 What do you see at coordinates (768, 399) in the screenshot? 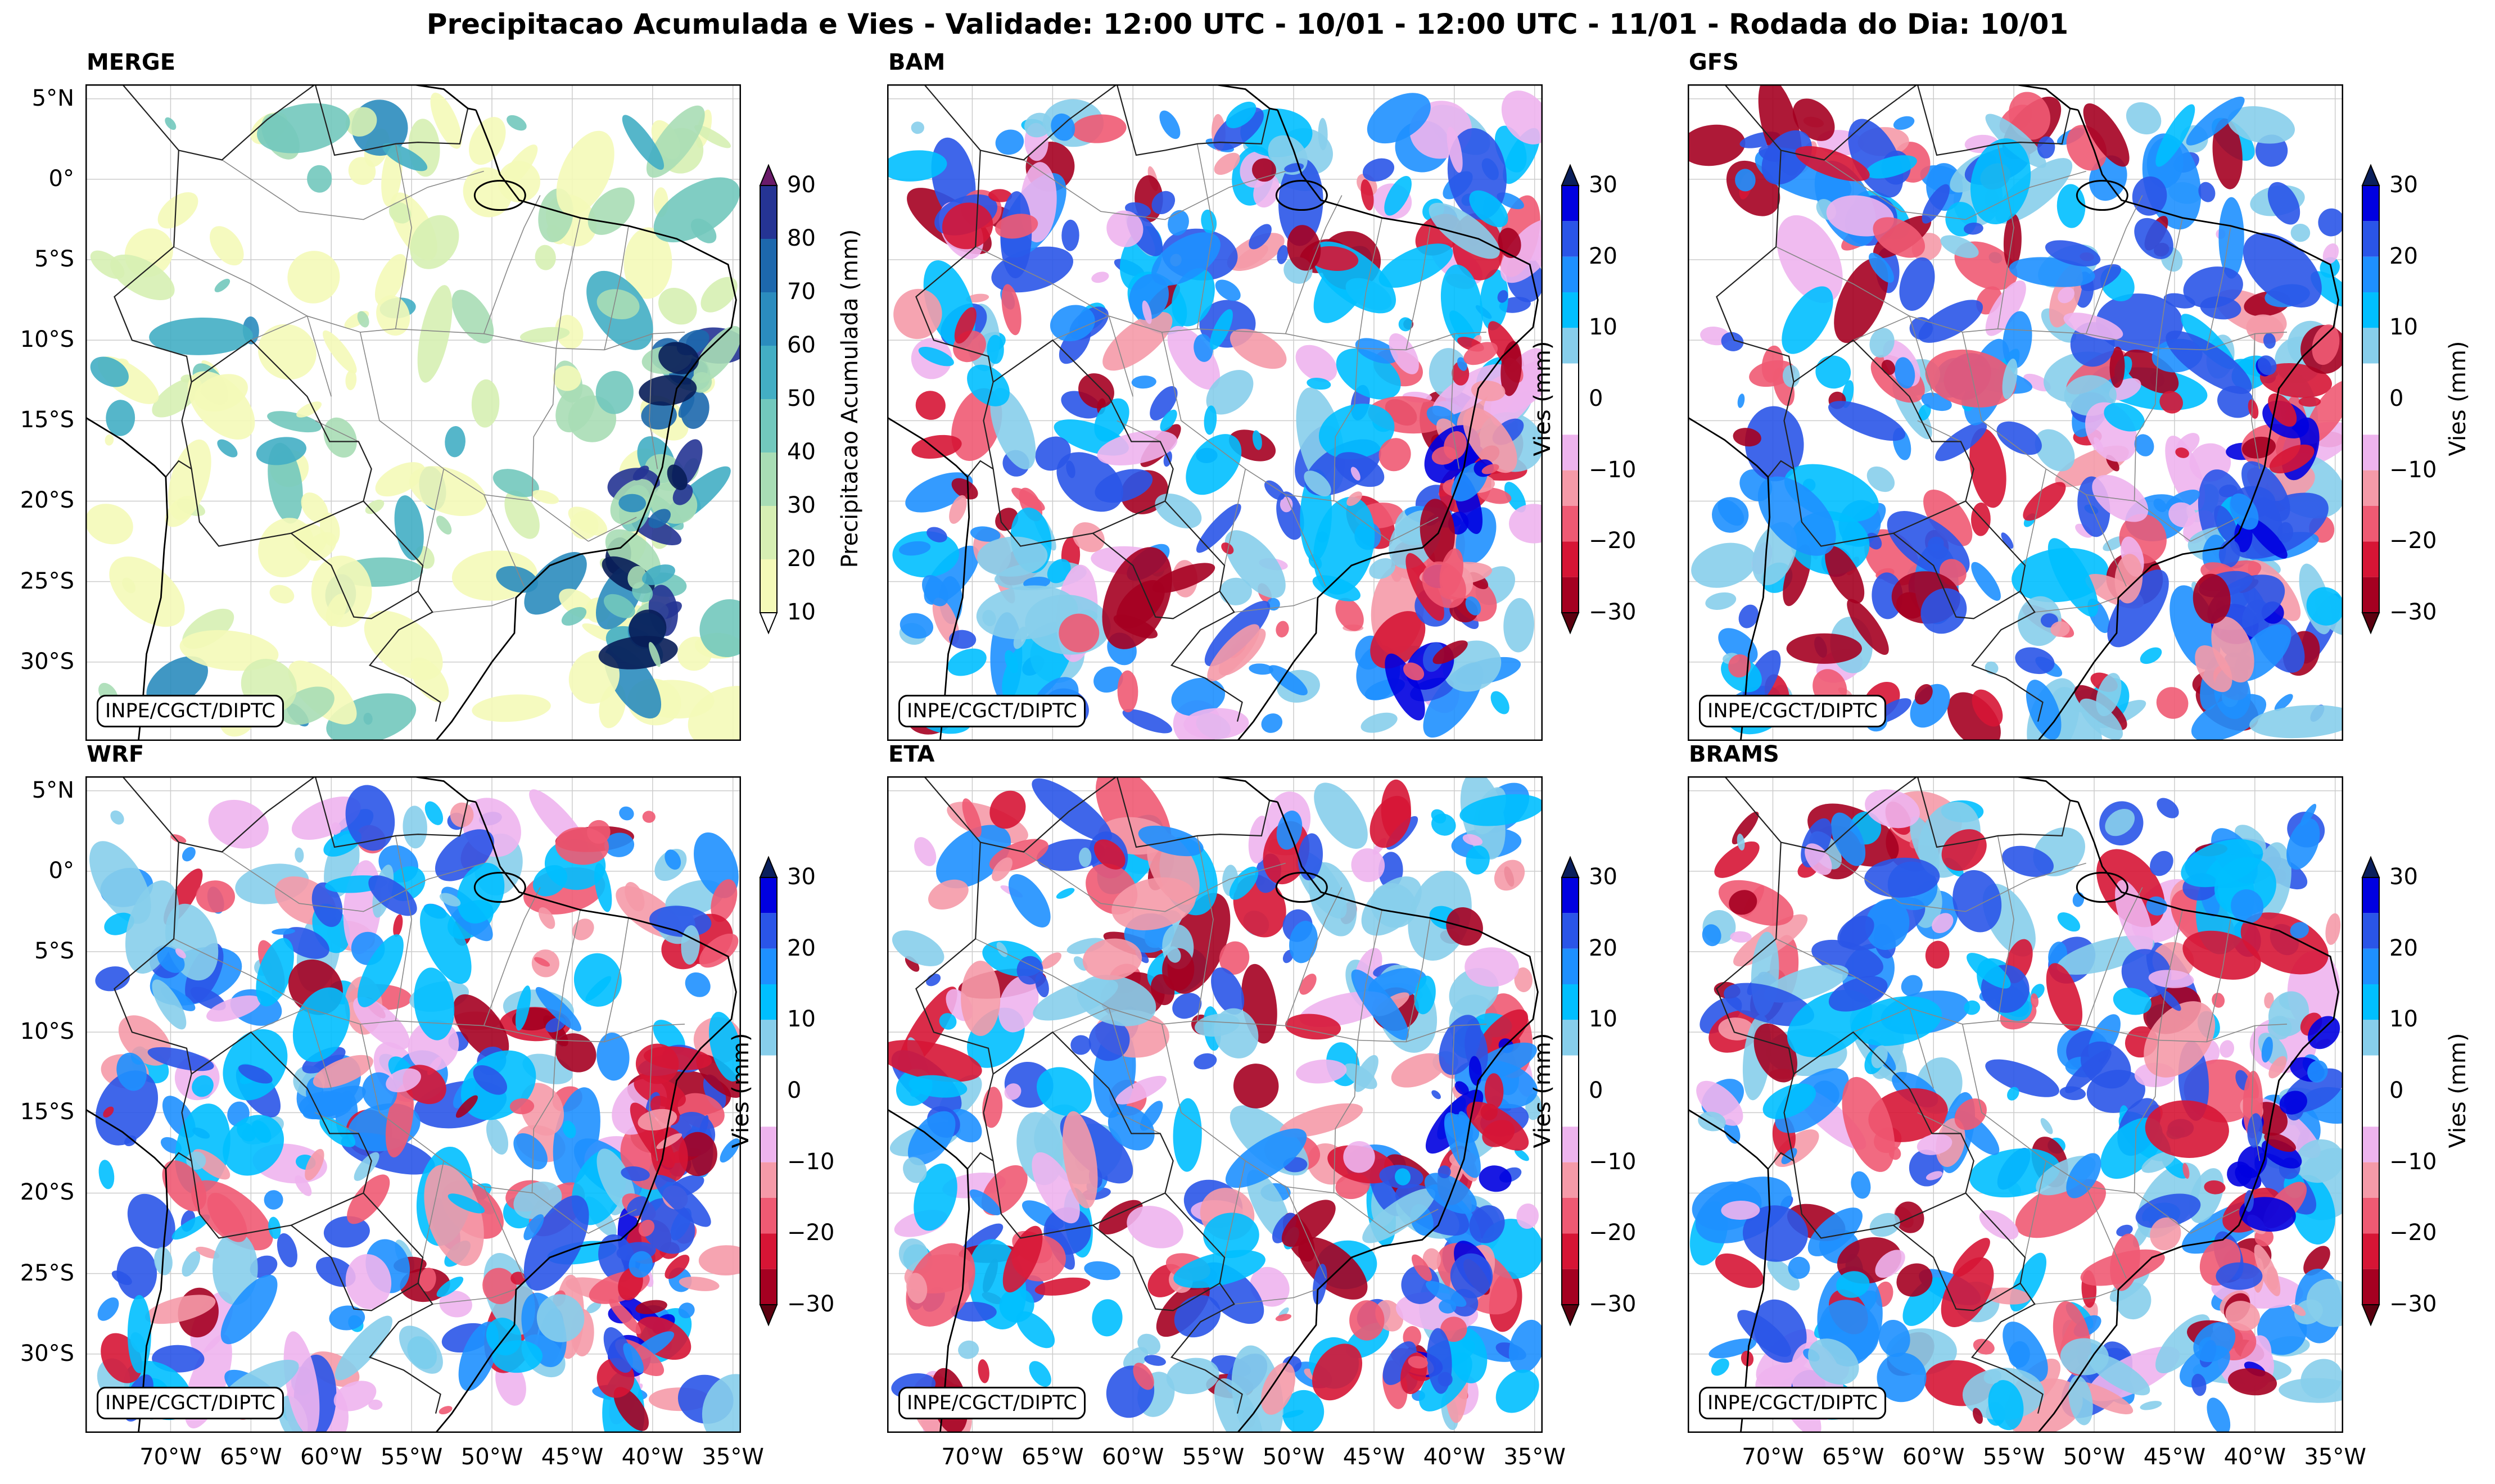
I see `colorbar-body` at bounding box center [768, 399].